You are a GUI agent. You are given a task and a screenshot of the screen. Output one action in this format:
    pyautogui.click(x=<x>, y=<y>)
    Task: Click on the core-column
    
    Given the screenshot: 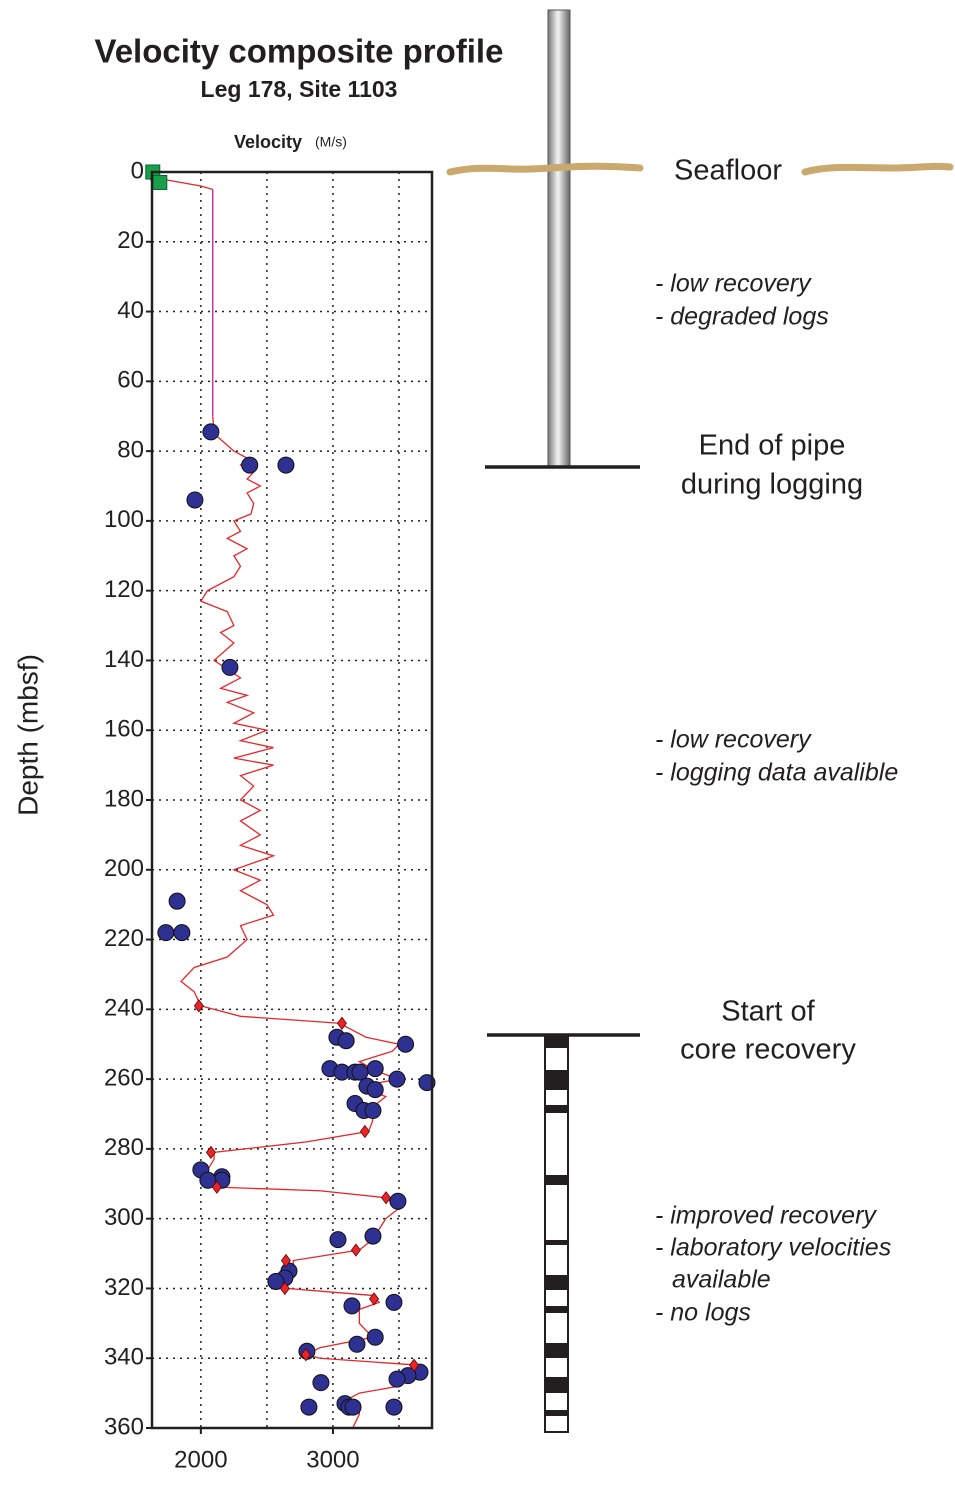 What is the action you would take?
    pyautogui.click(x=556, y=1233)
    